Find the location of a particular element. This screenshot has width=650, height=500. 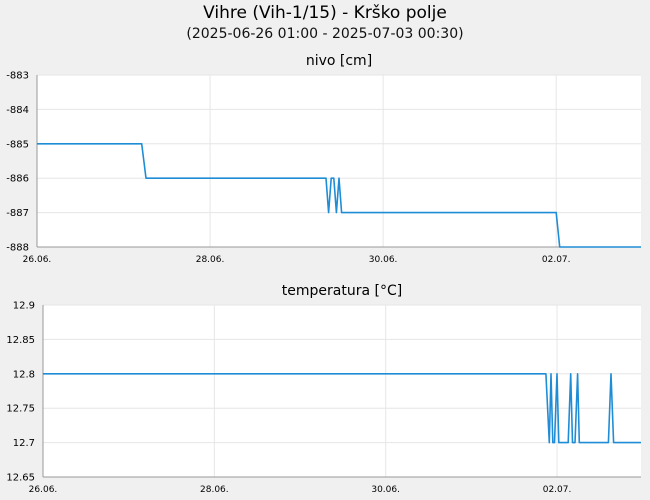

chart-title: Vihre (Vih-1/15) - Krško polje is located at coordinates (325, 13).